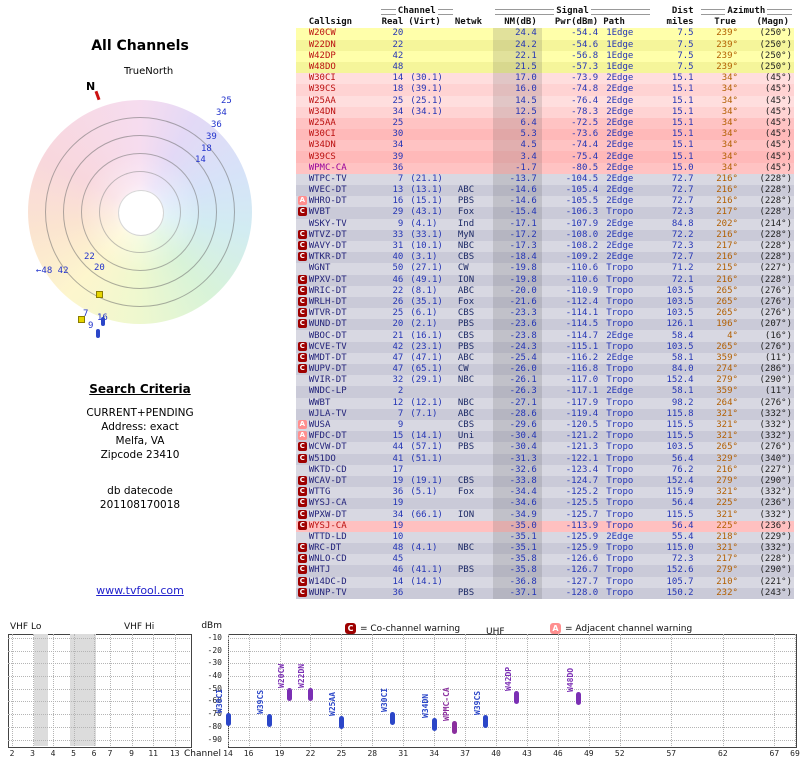  Describe the element at coordinates (680, 581) in the screenshot. I see `distance-cell: 105.7` at that location.